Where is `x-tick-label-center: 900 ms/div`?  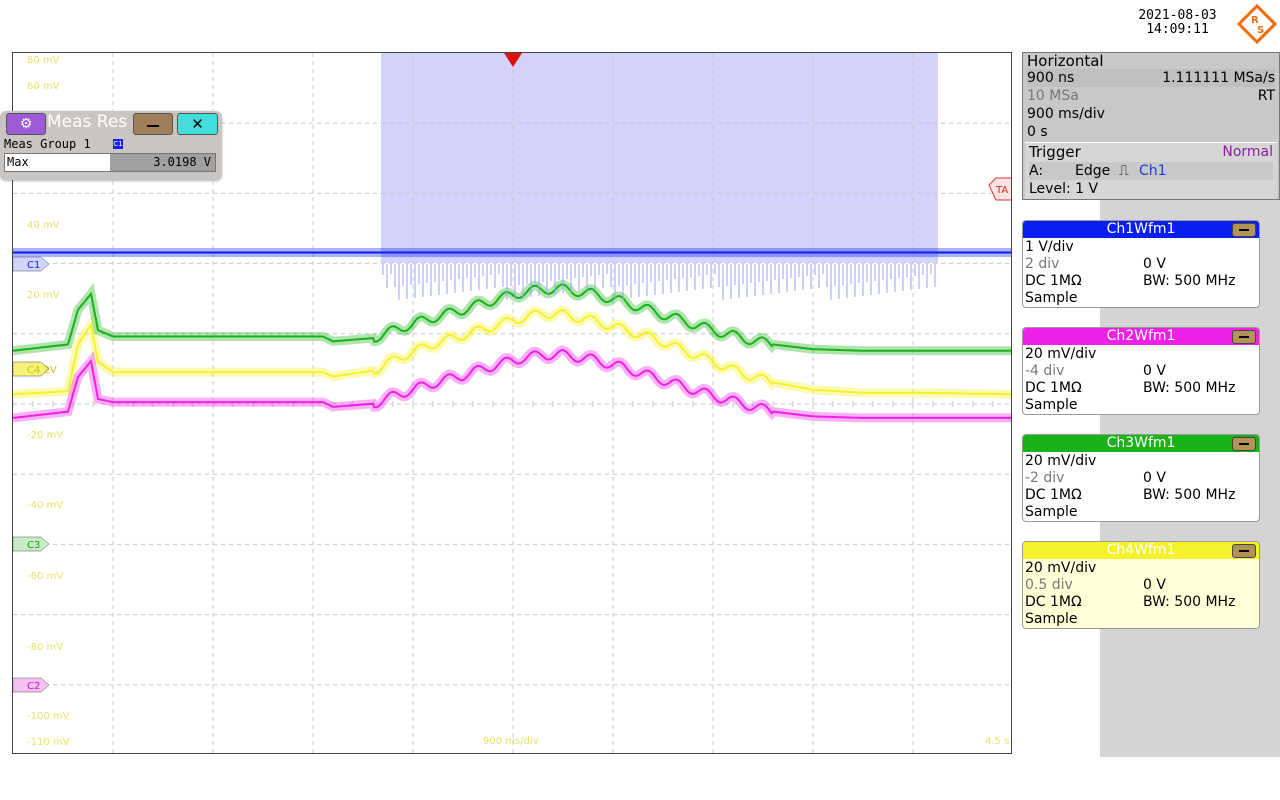 x-tick-label-center: 900 ms/div is located at coordinates (511, 741).